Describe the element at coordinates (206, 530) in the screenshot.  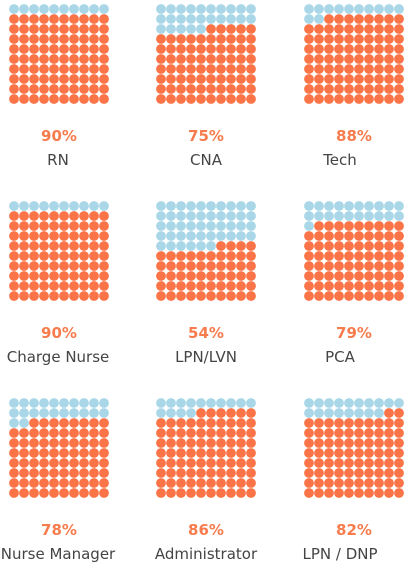
I see `percent-label-administrator: 86%` at that location.